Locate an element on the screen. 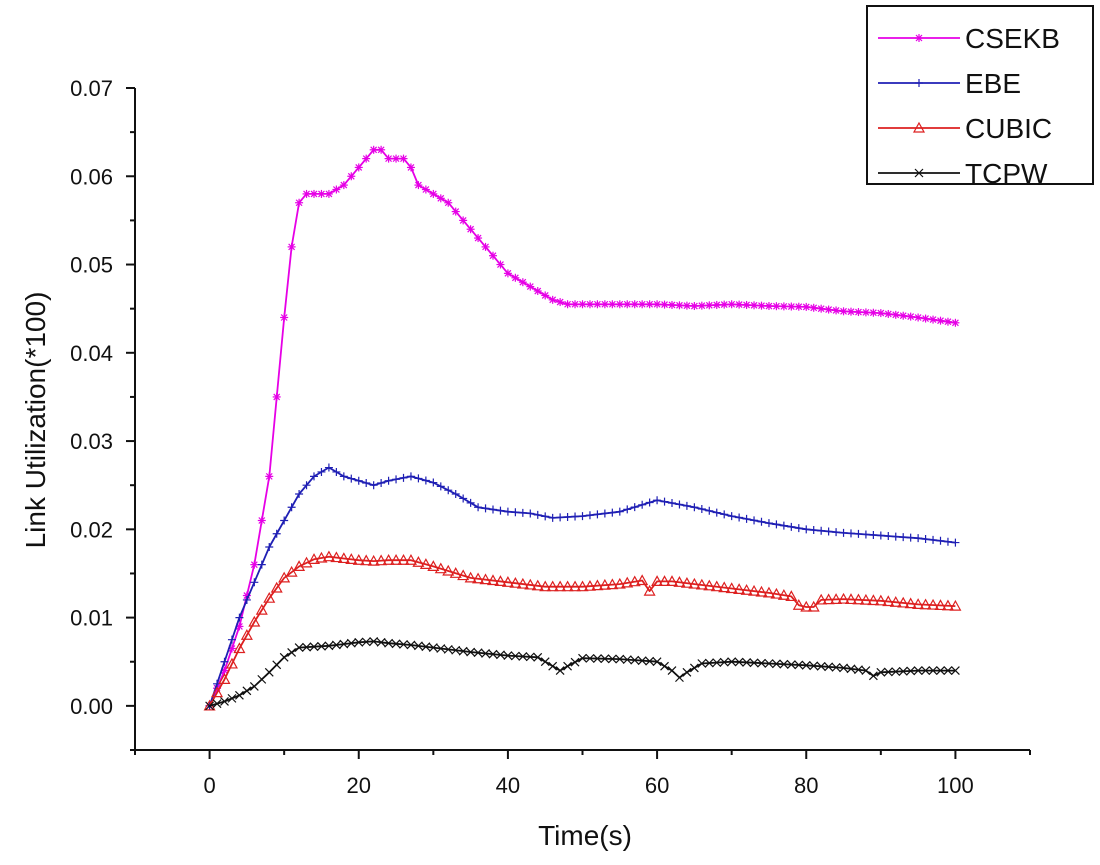 This screenshot has height=865, width=1100. x-tick-label: 60 is located at coordinates (657, 785).